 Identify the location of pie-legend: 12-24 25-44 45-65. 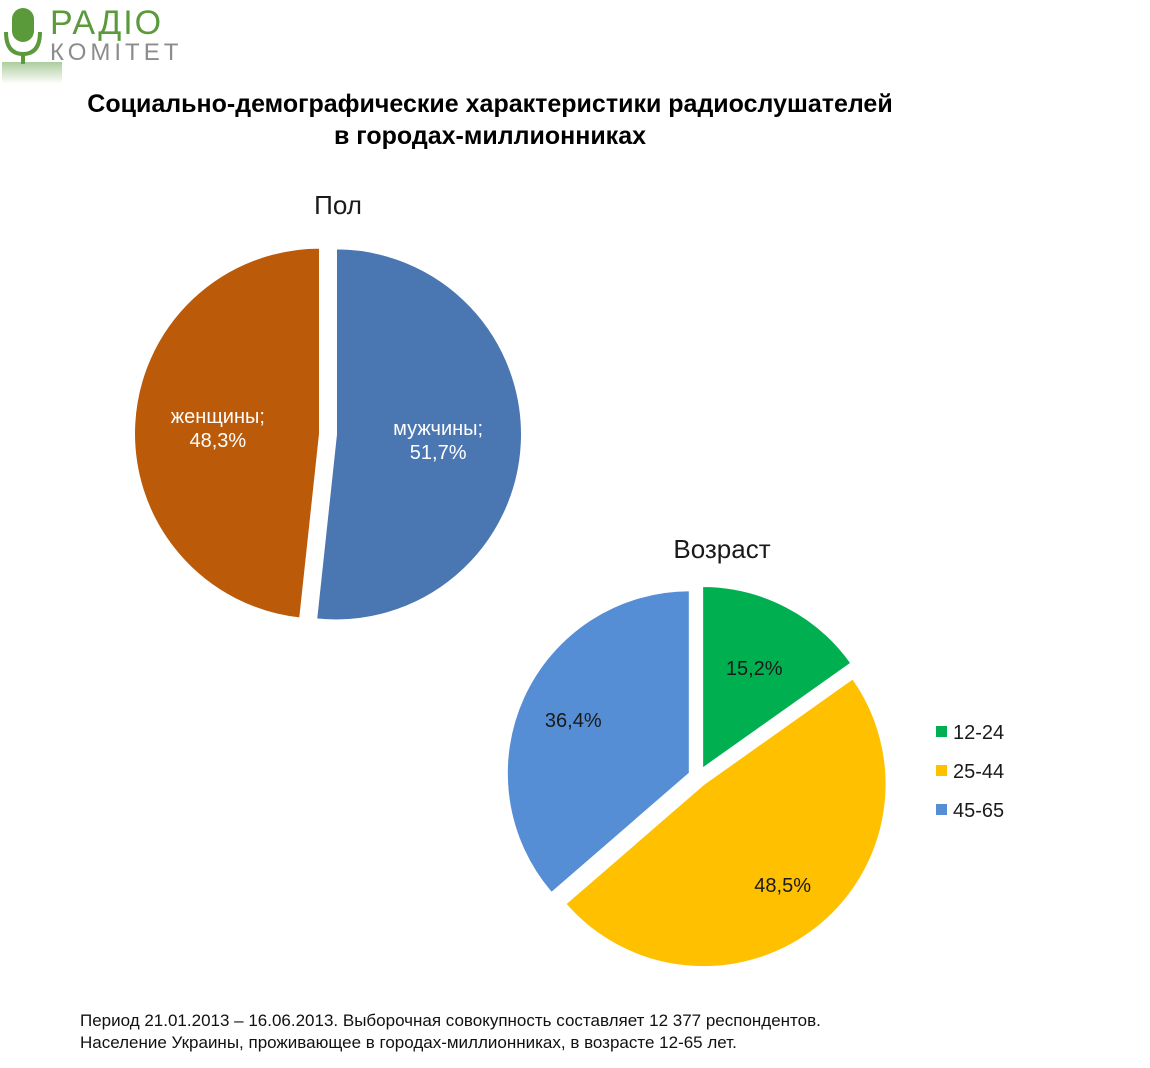
(970, 772).